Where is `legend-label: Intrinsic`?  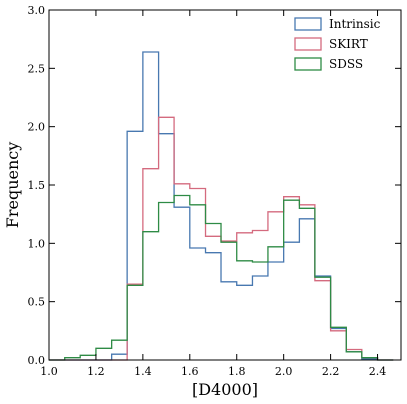 legend-label: Intrinsic is located at coordinates (355, 24).